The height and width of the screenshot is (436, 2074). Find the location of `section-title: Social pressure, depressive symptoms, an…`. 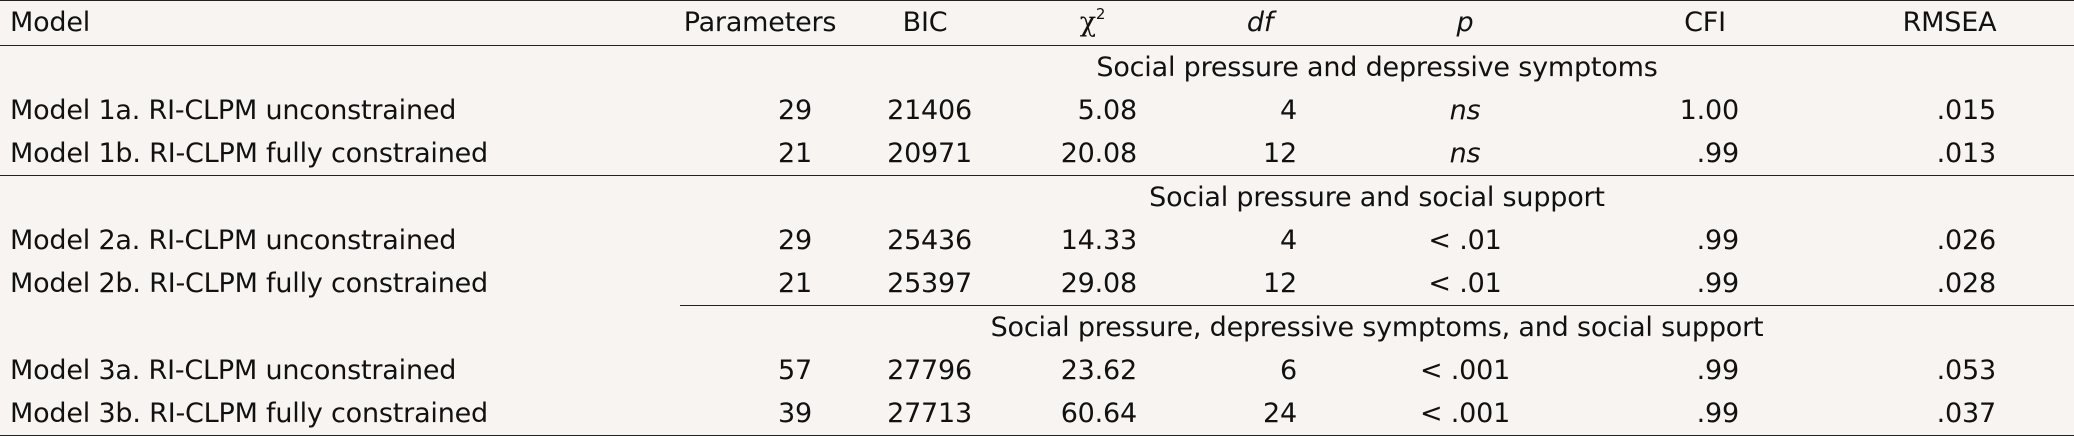

section-title: Social pressure, depressive symptoms, an… is located at coordinates (1377, 327).